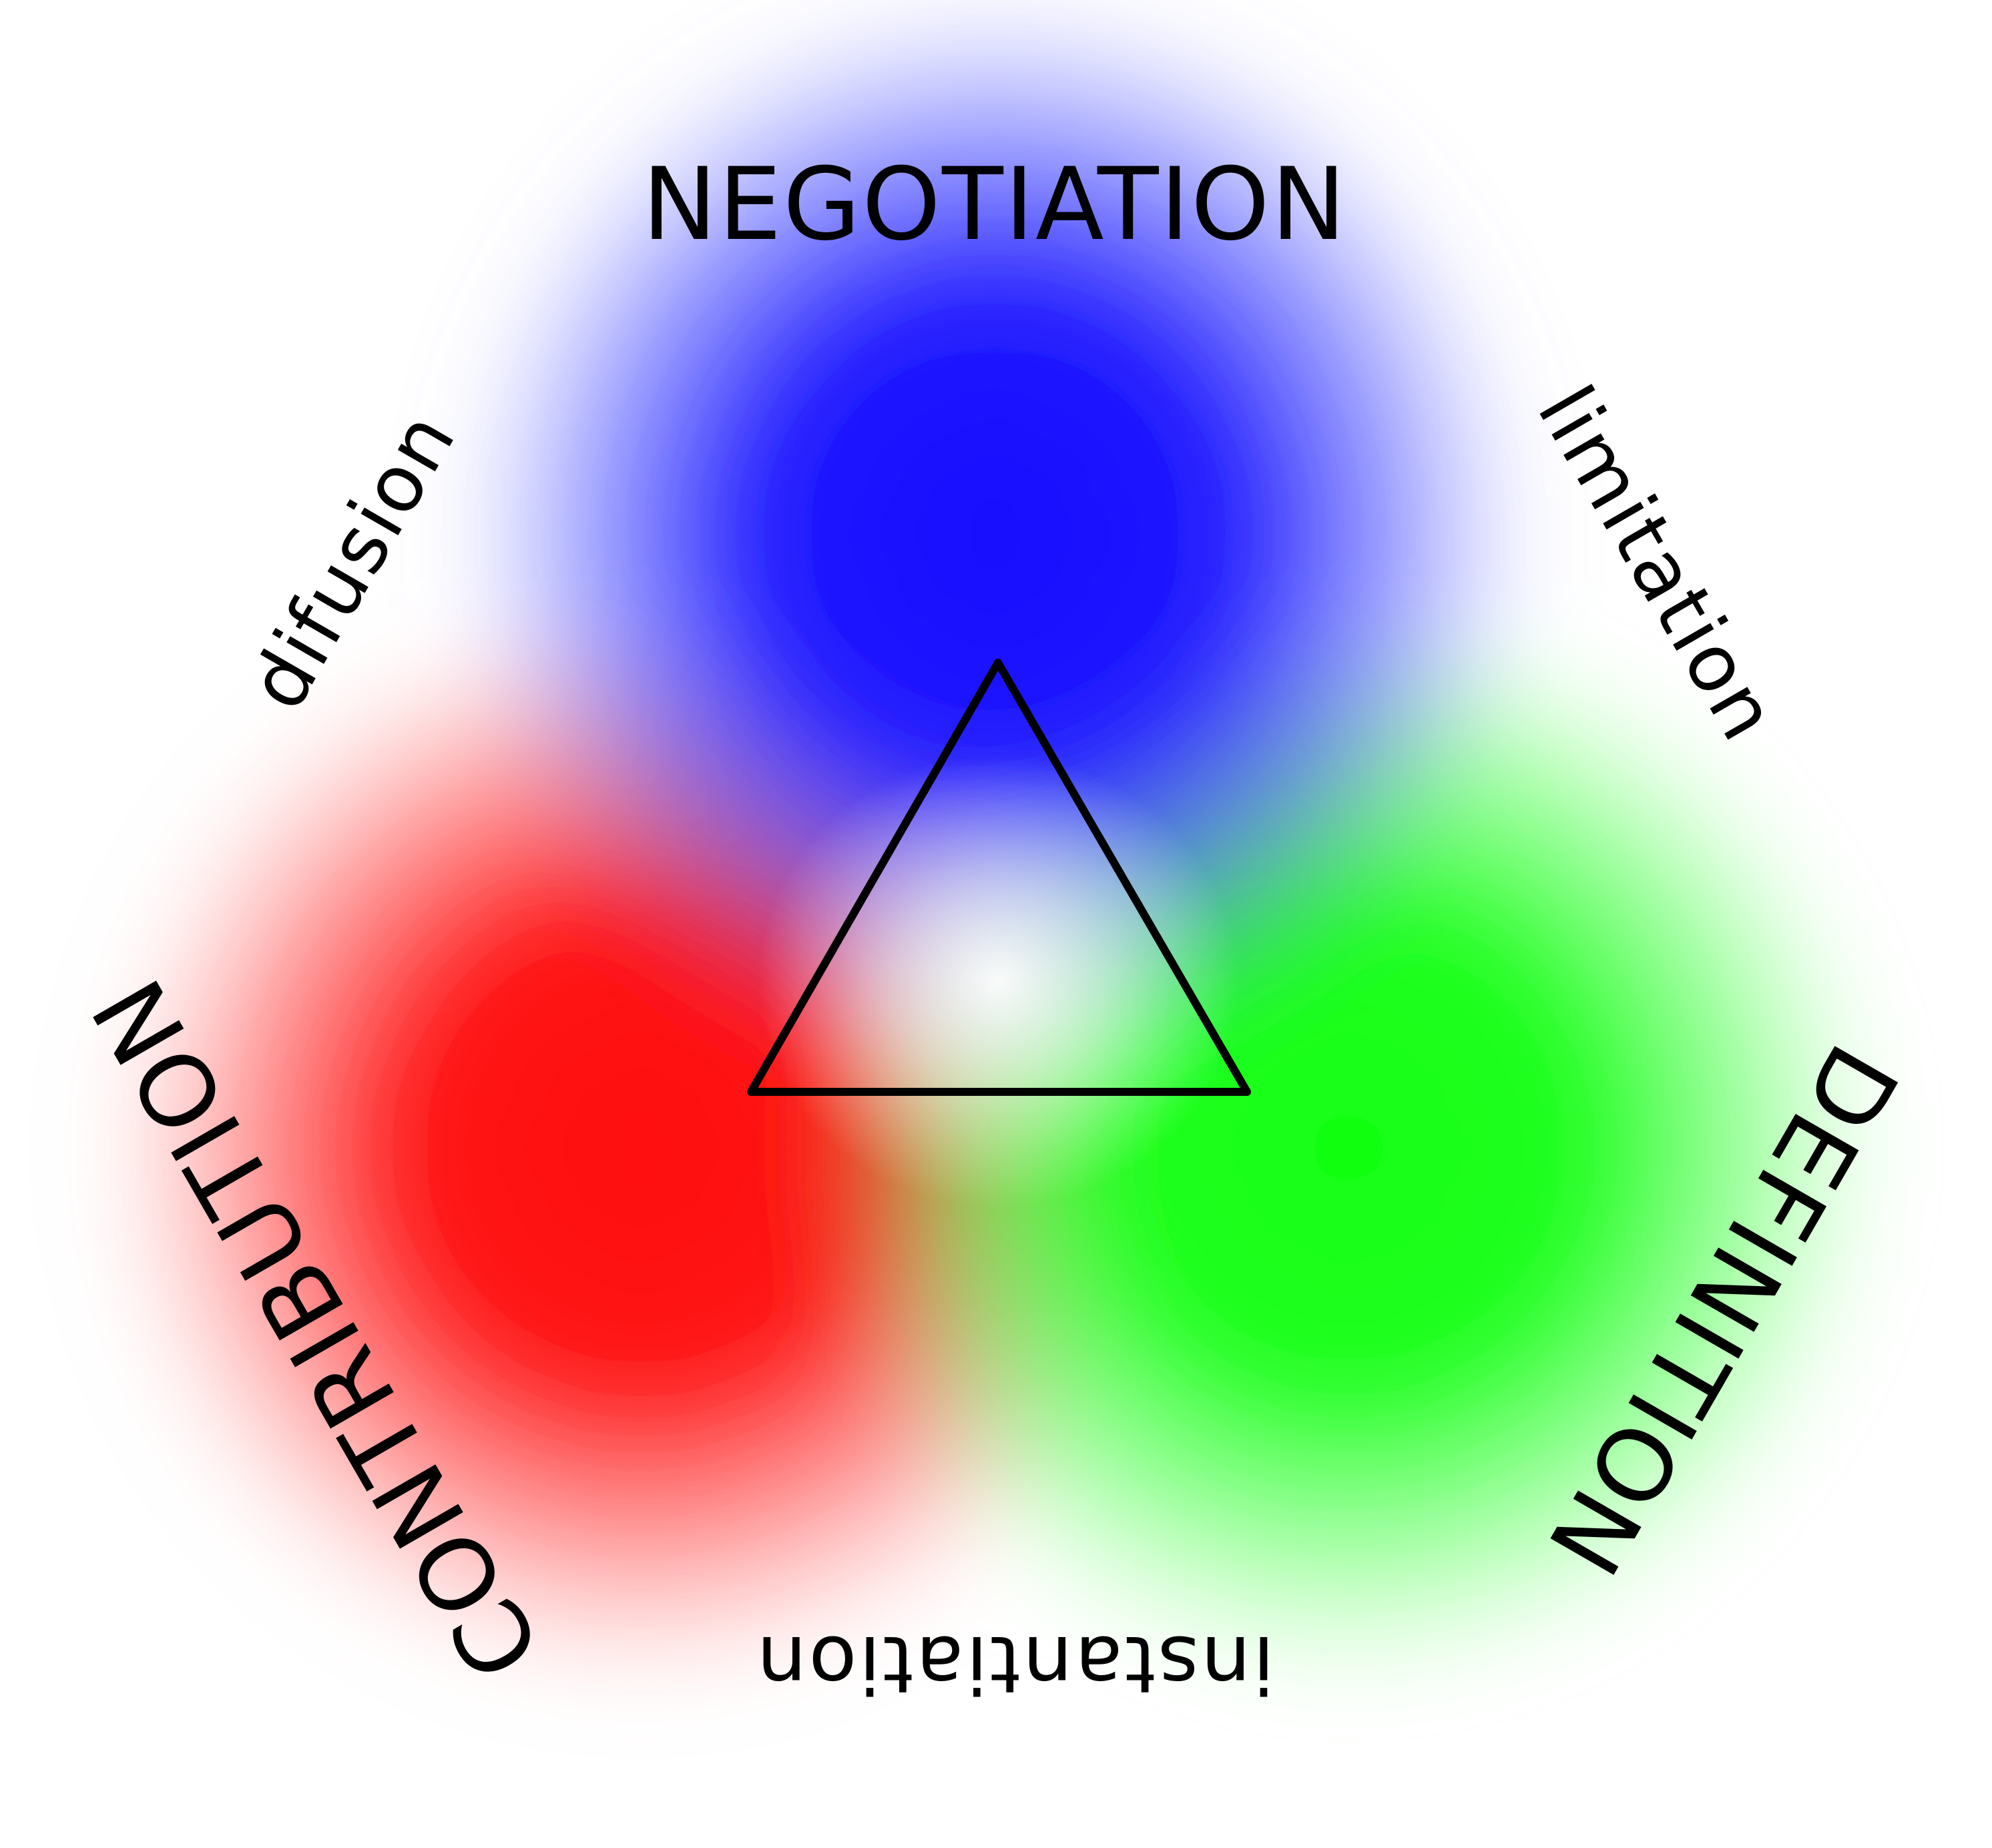  Describe the element at coordinates (994, 205) in the screenshot. I see `label-negotiation: NEGOTIATION` at that location.